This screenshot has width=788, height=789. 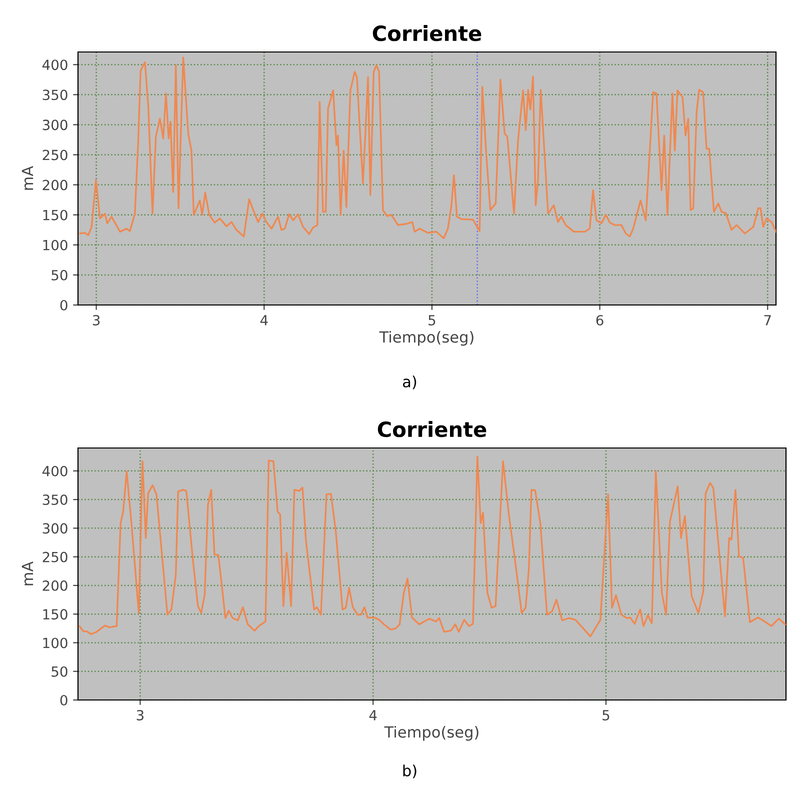 What do you see at coordinates (767, 320) in the screenshot?
I see `x-tick-label: 7` at bounding box center [767, 320].